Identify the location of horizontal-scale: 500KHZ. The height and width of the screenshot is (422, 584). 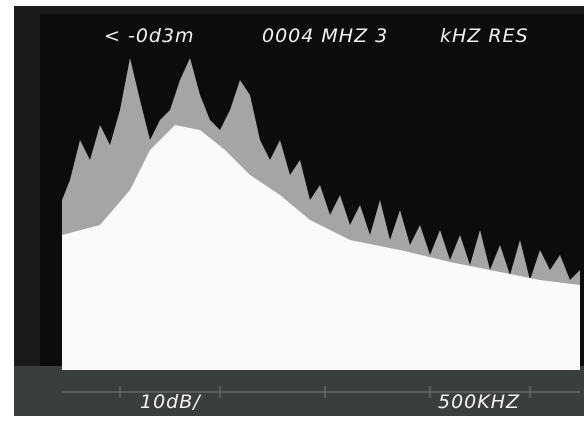
(479, 402).